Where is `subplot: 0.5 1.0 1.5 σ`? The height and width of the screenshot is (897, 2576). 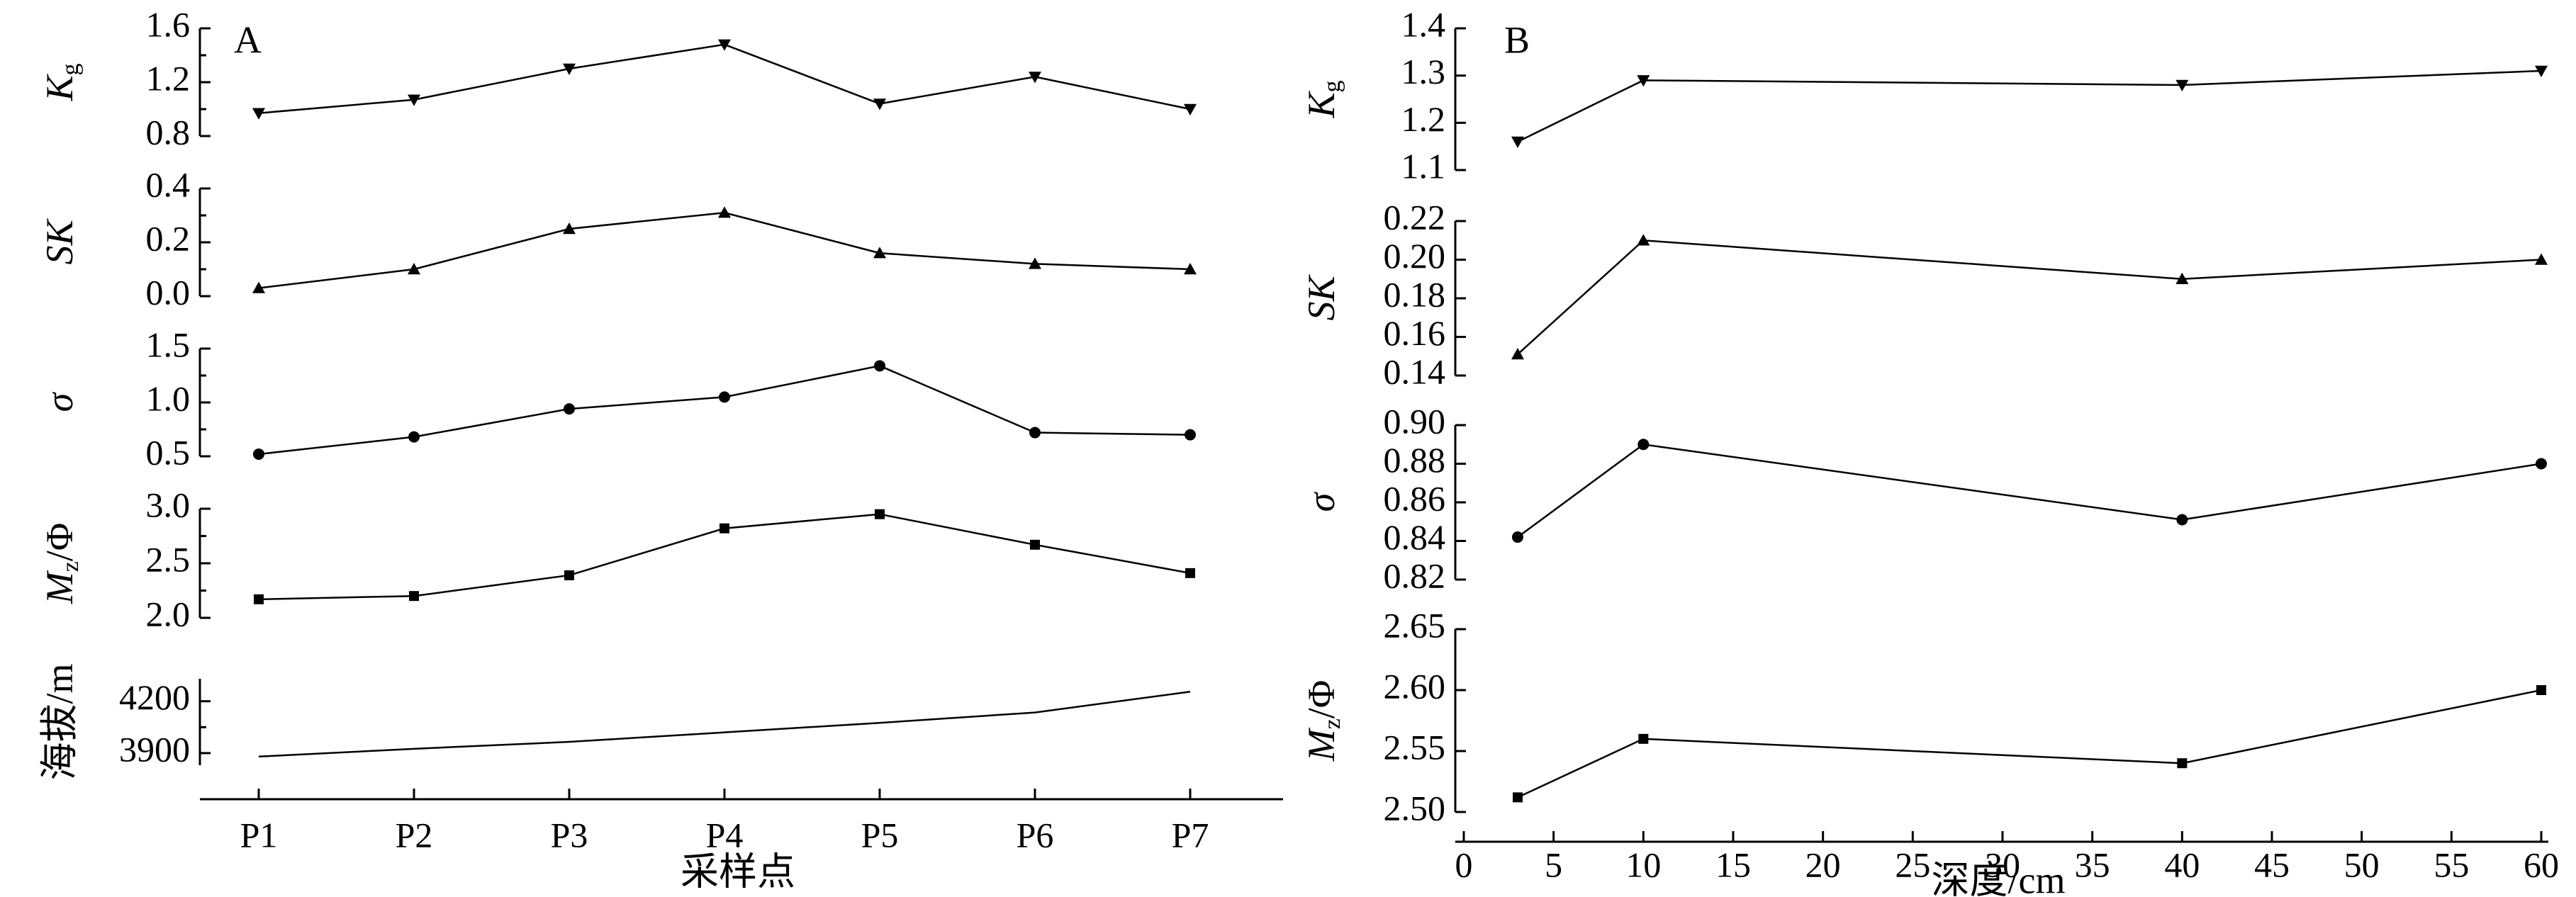 subplot: 0.5 1.0 1.5 σ is located at coordinates (617, 398).